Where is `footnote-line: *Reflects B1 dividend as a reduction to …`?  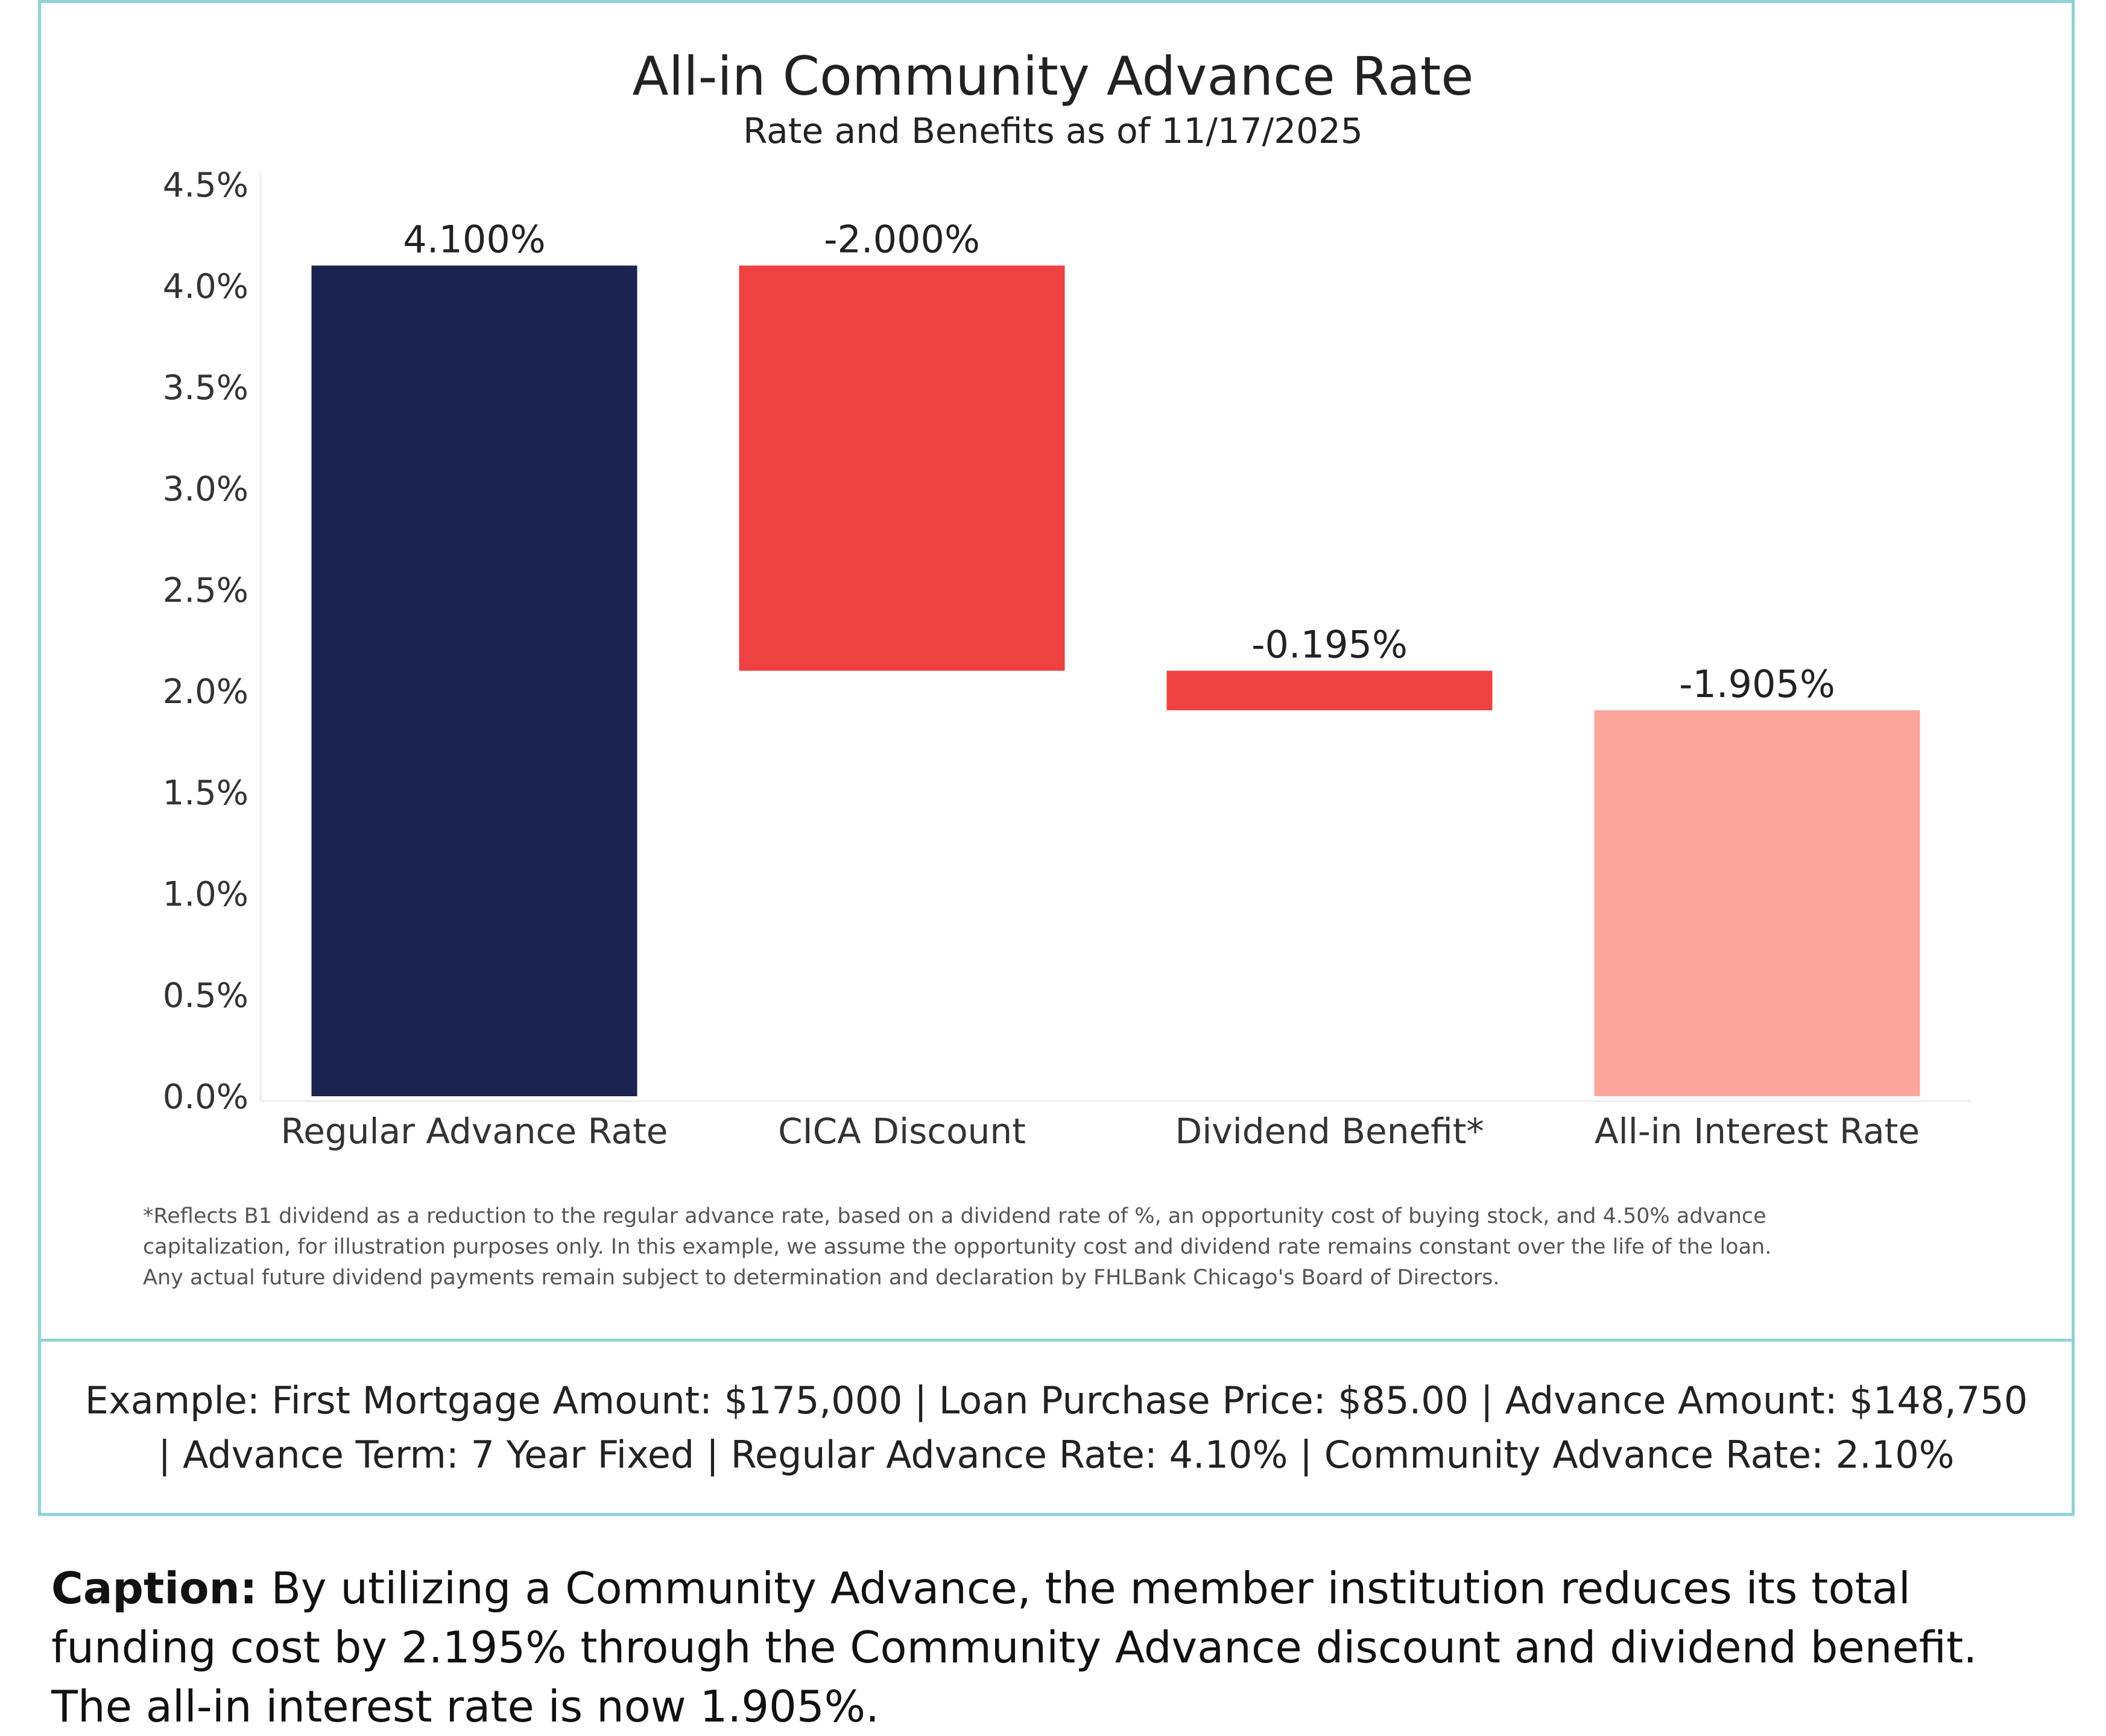
footnote-line: *Reflects B1 dividend as a reduction to … is located at coordinates (954, 1216).